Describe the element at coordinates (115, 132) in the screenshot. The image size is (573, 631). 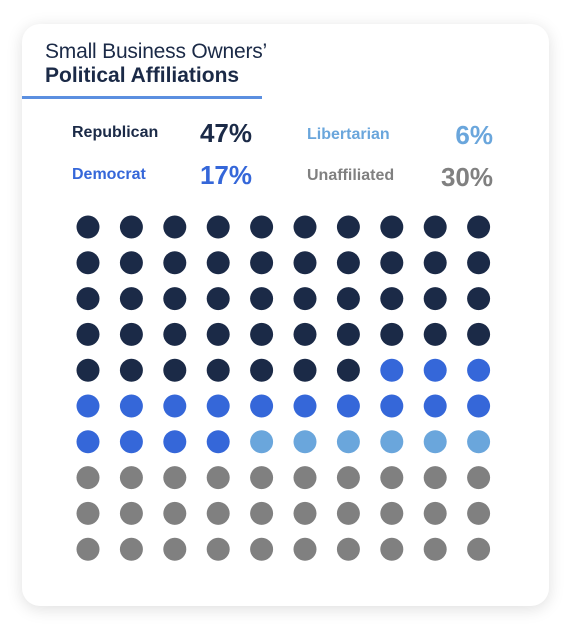
I see `legend-label-republican: Republican` at that location.